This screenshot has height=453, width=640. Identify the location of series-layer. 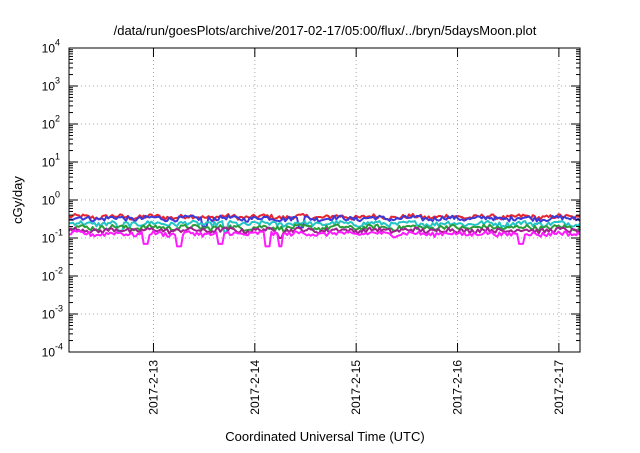
(324, 230).